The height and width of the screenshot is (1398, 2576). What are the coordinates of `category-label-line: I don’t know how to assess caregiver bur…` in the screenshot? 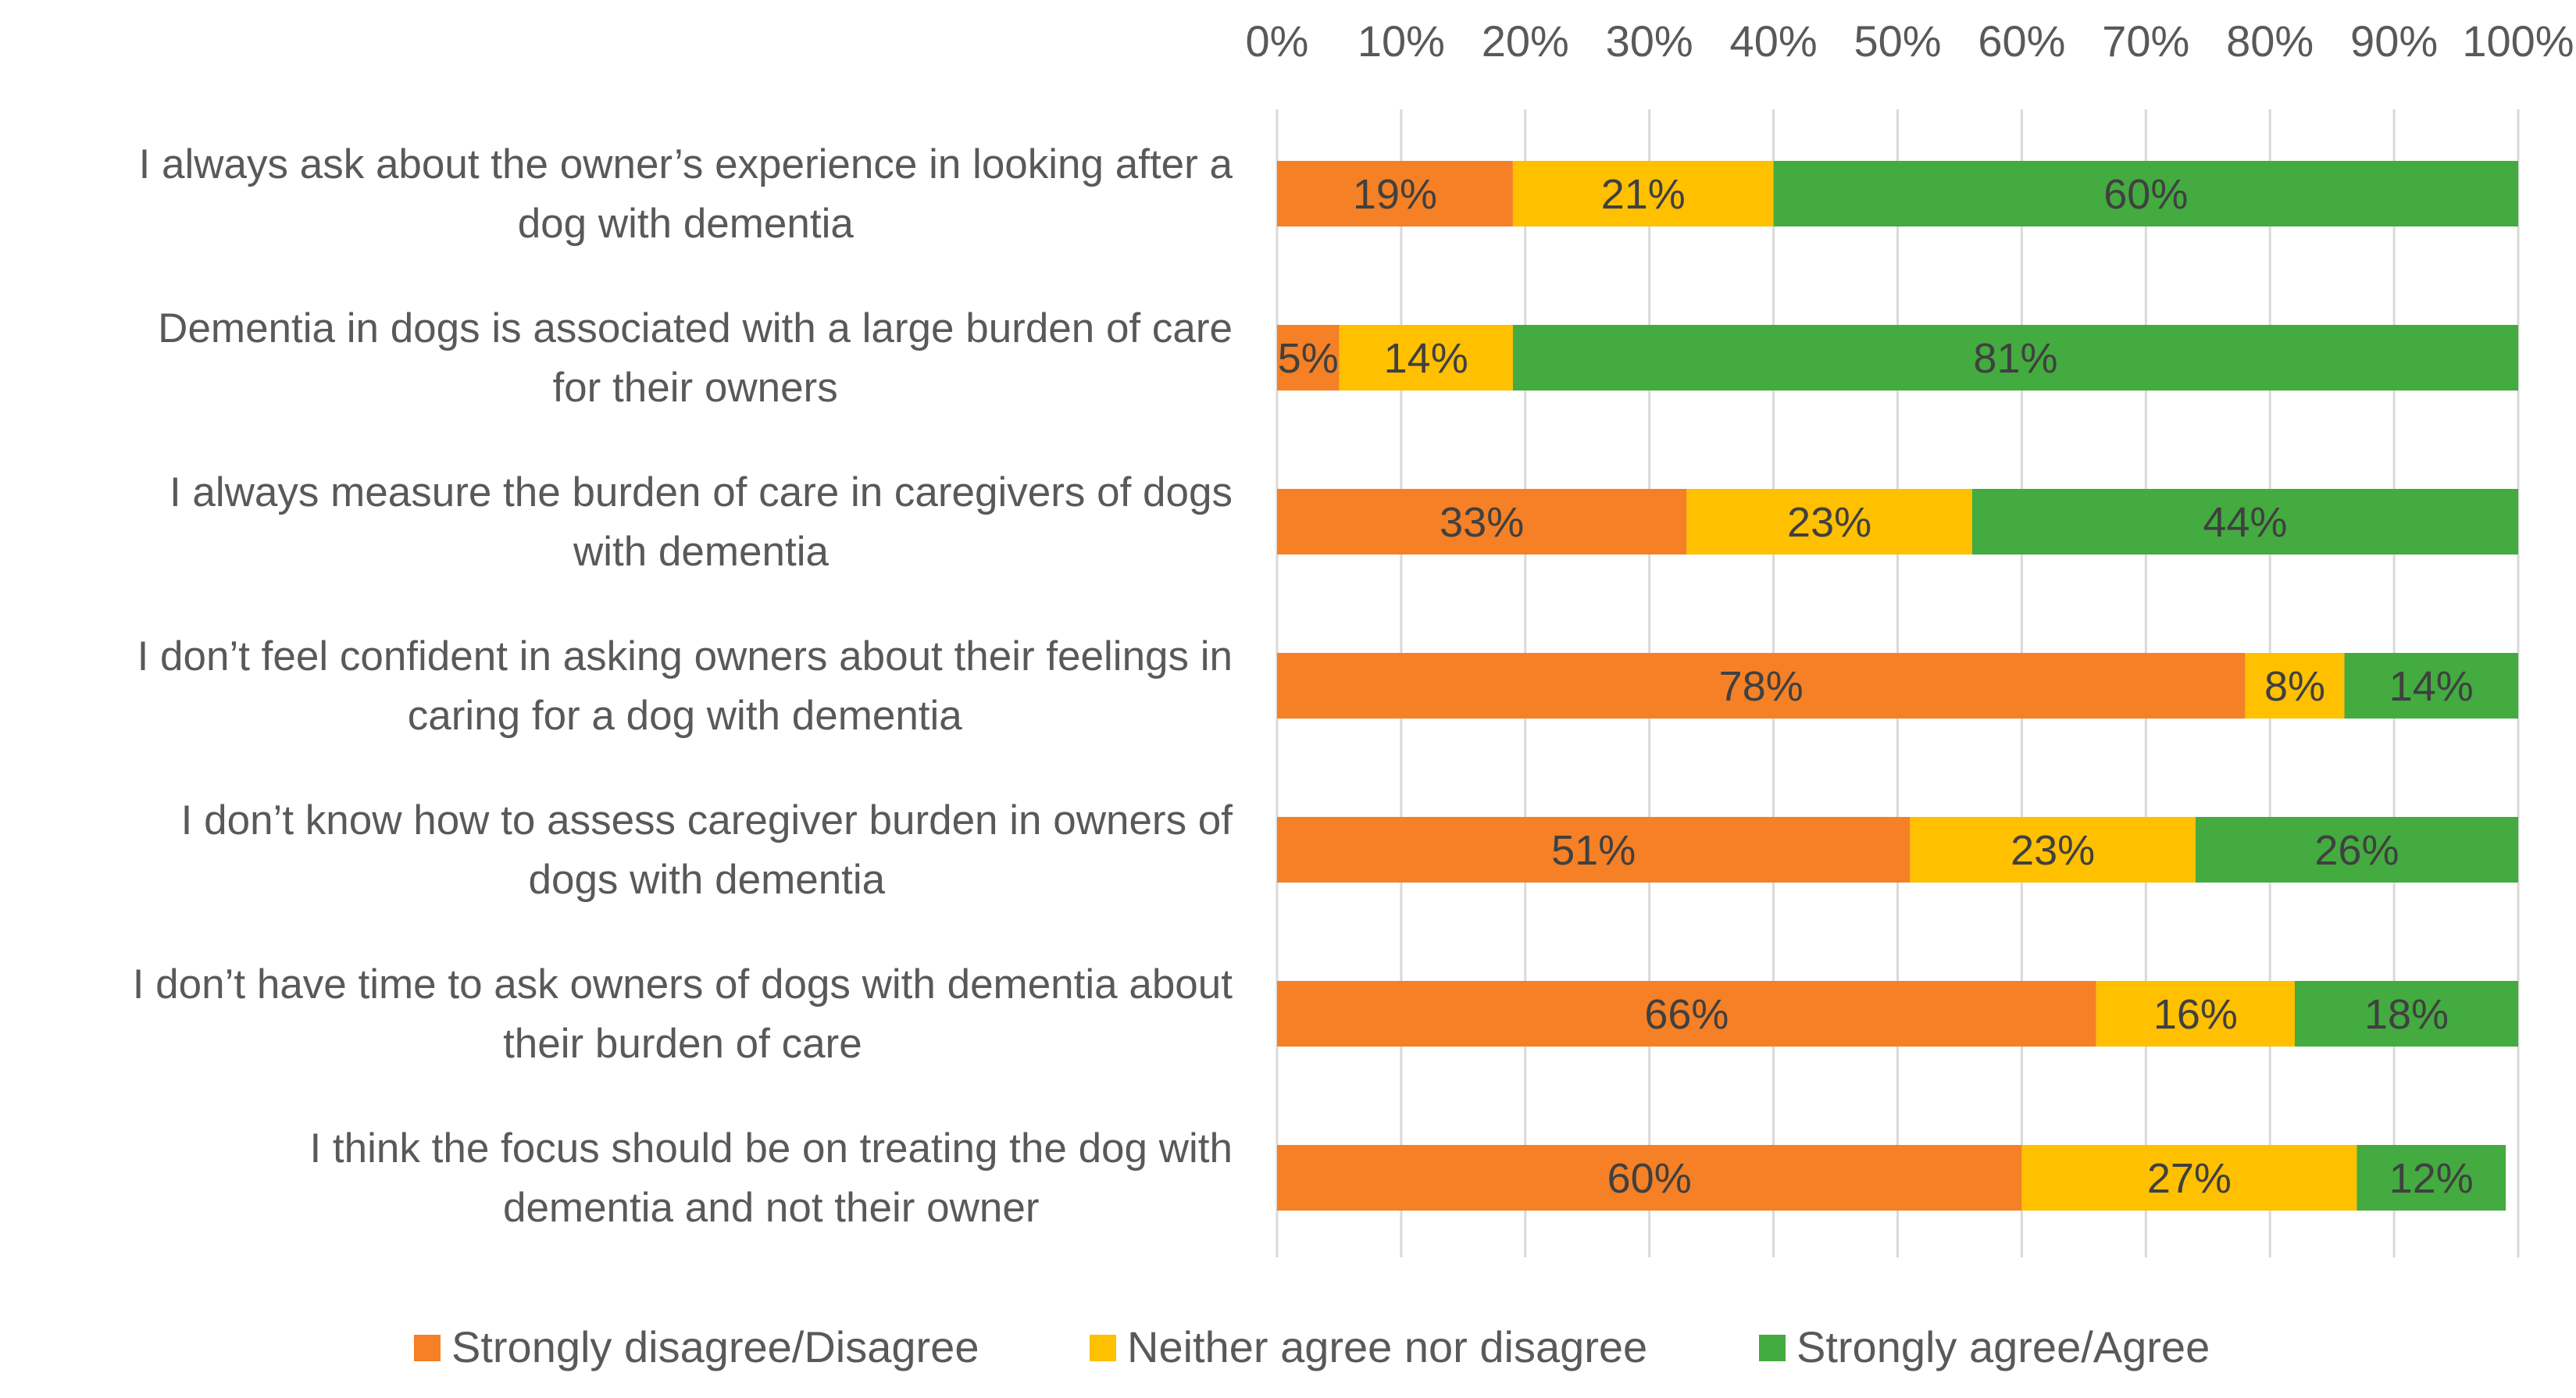 It's located at (707, 820).